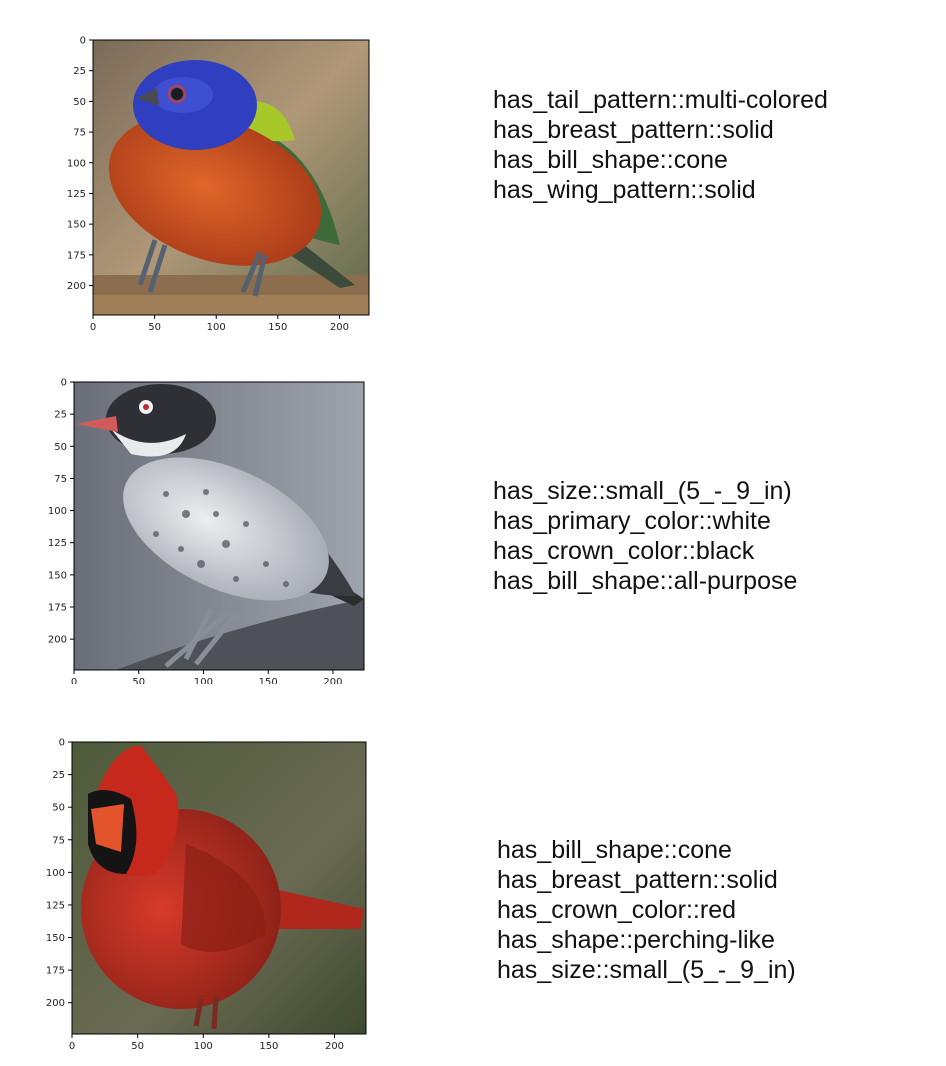  What do you see at coordinates (632, 521) in the screenshot?
I see `attribute-label: has_primary_color::white` at bounding box center [632, 521].